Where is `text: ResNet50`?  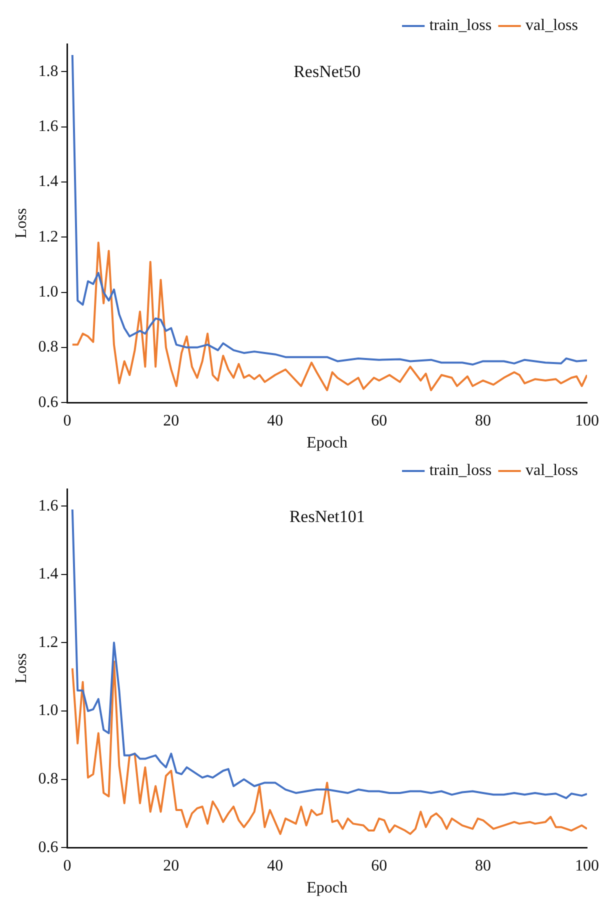
text: ResNet50 is located at coordinates (327, 71).